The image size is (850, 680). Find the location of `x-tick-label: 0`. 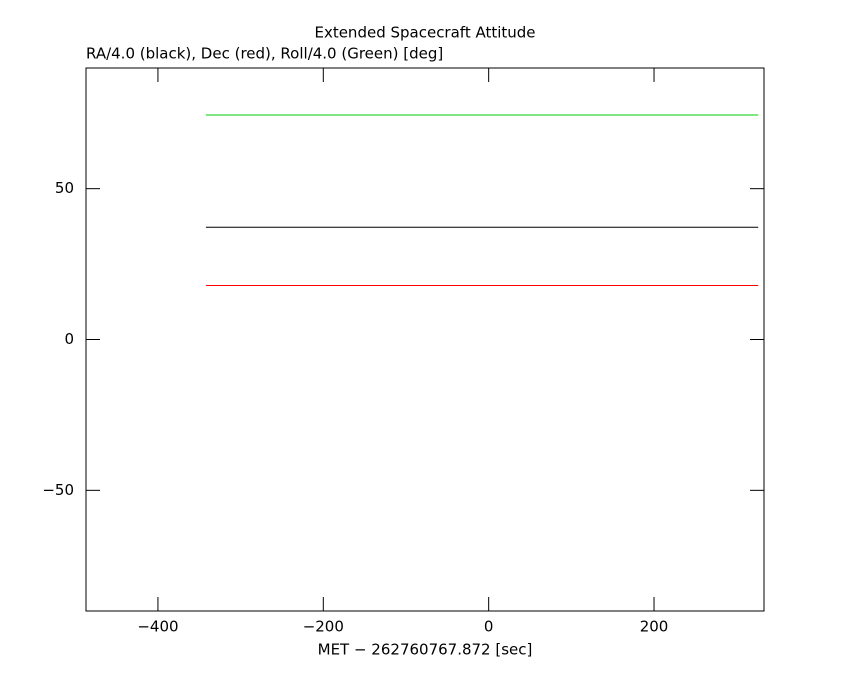

x-tick-label: 0 is located at coordinates (489, 627).